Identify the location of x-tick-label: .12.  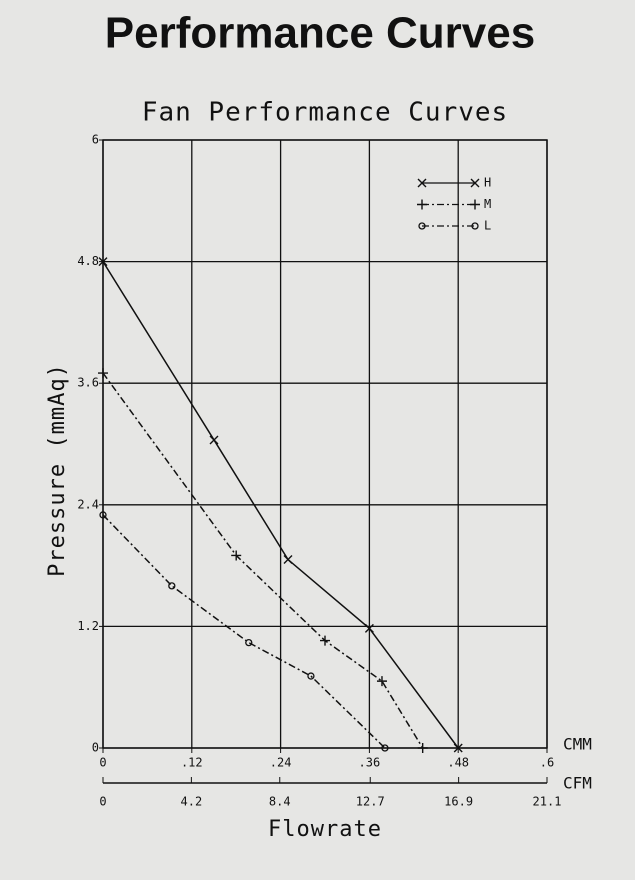
(192, 763).